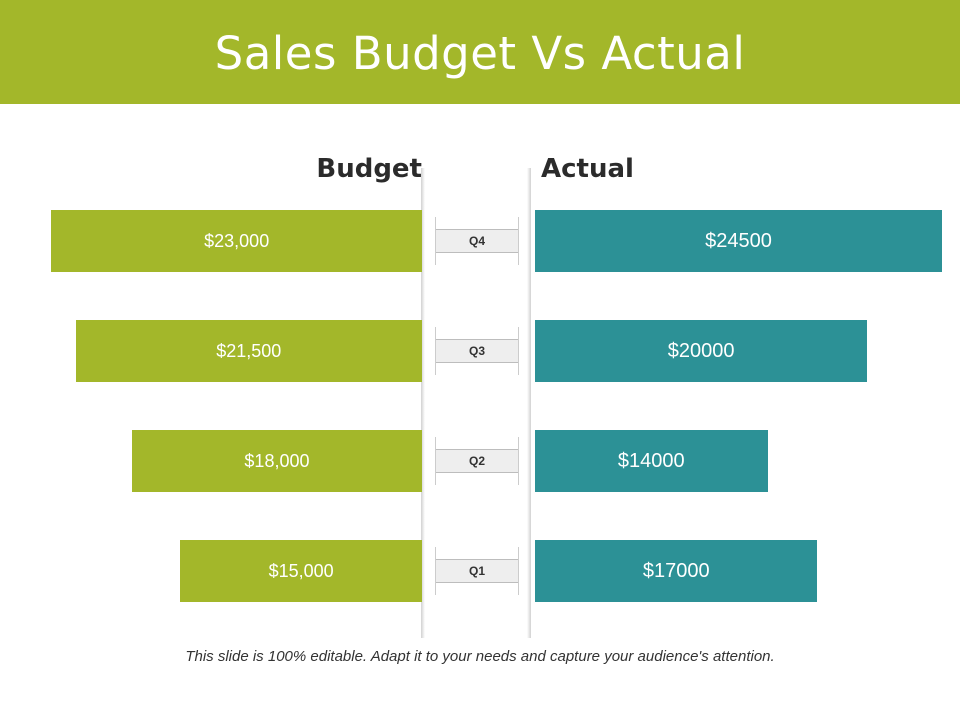 The height and width of the screenshot is (720, 960). I want to click on actual-bar-q2: $14000, so click(651, 461).